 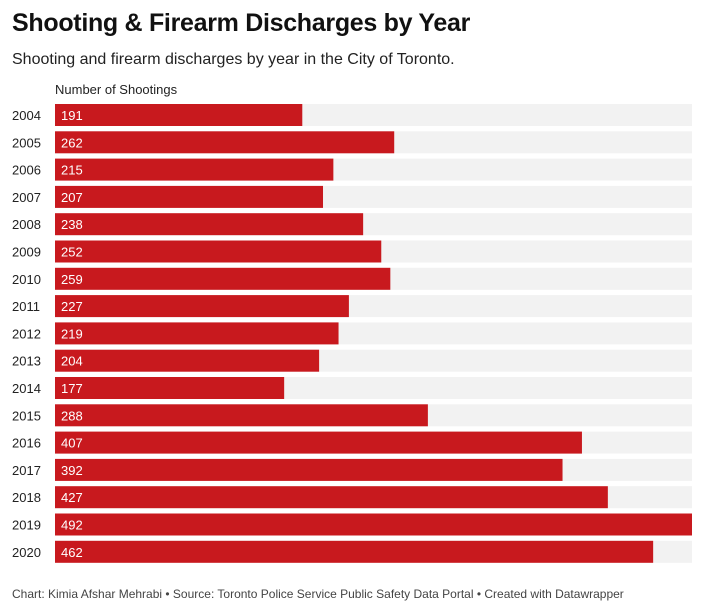 I want to click on value-label-2013: 204, so click(x=72, y=361).